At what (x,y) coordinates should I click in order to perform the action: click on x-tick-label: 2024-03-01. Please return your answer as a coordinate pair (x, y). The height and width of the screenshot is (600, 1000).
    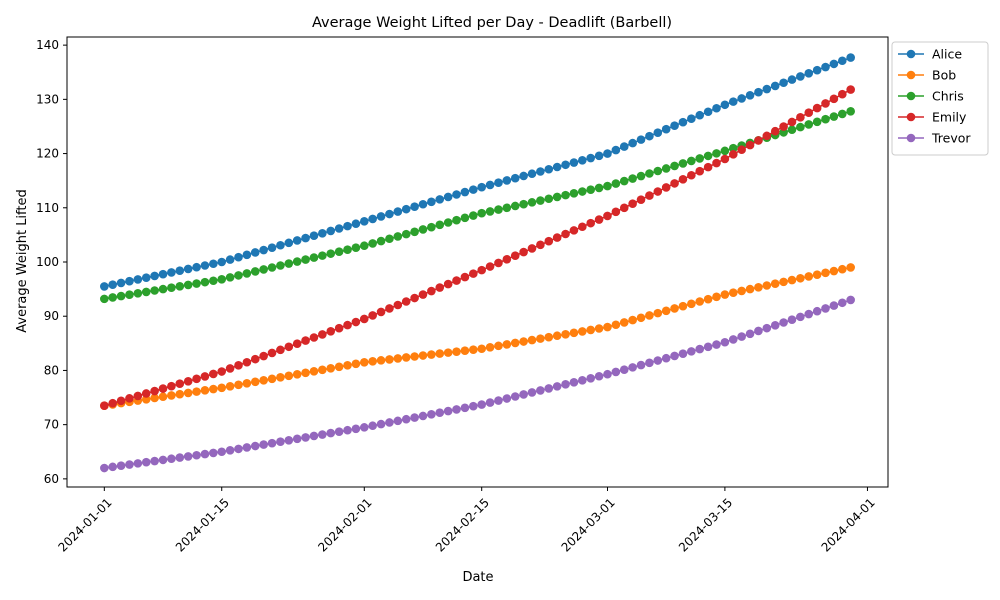
    Looking at the image, I should click on (588, 524).